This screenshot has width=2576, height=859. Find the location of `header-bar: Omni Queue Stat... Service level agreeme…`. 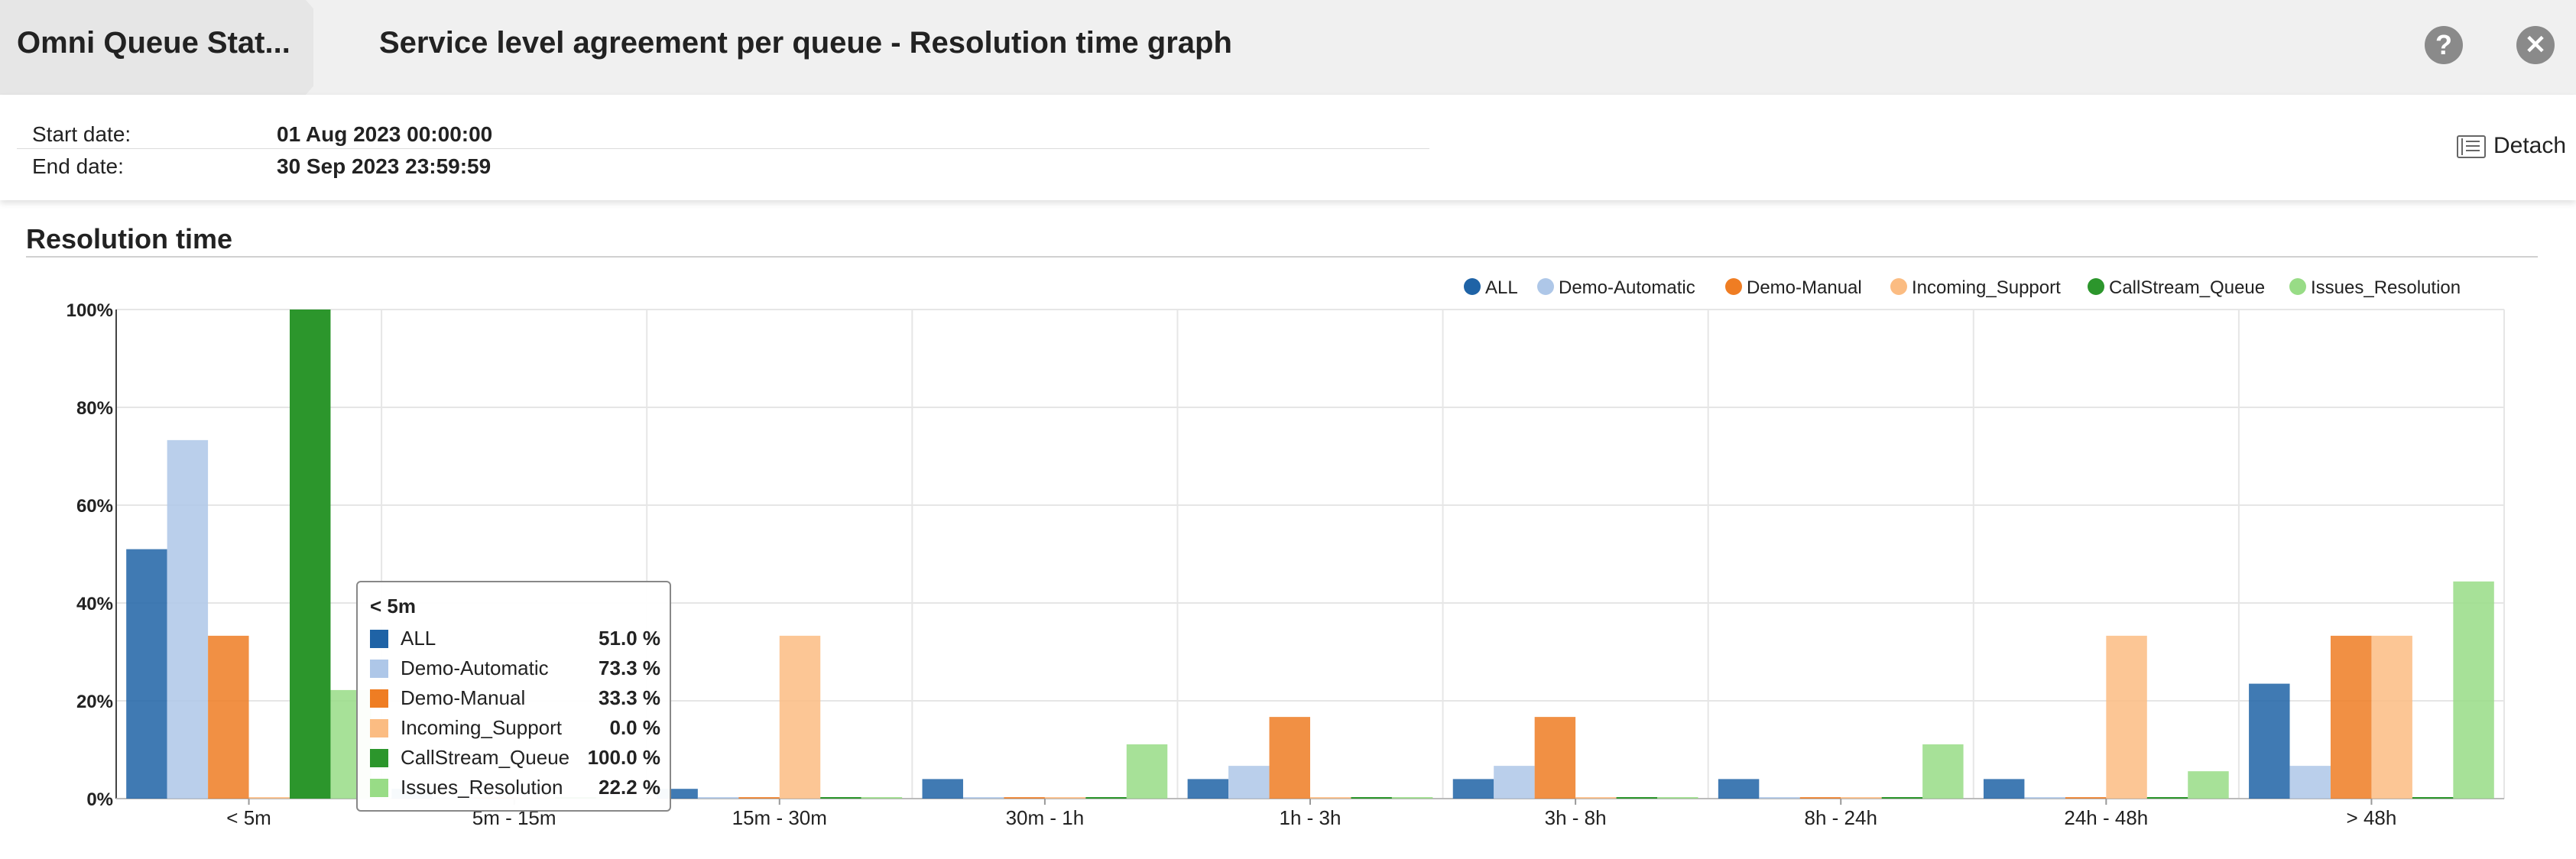

header-bar: Omni Queue Stat... Service level agreeme… is located at coordinates (1288, 47).